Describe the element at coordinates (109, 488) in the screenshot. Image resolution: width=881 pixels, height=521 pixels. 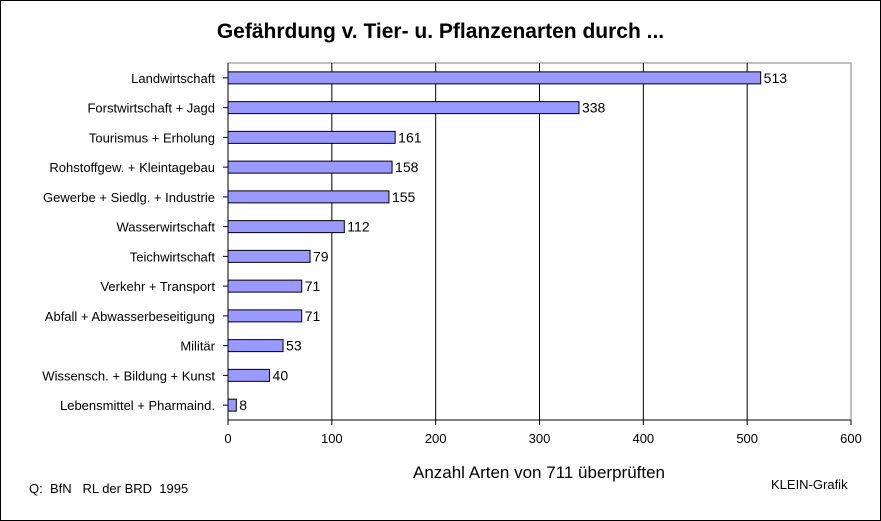
I see `source-note: Q: BfN RL der BRD 1995` at that location.